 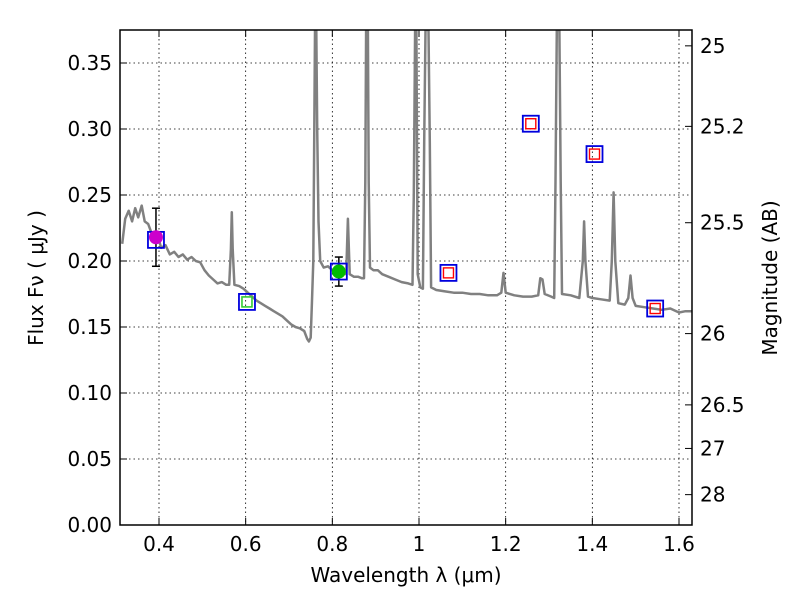 What do you see at coordinates (712, 448) in the screenshot?
I see `right-tick-label-5: 27` at bounding box center [712, 448].